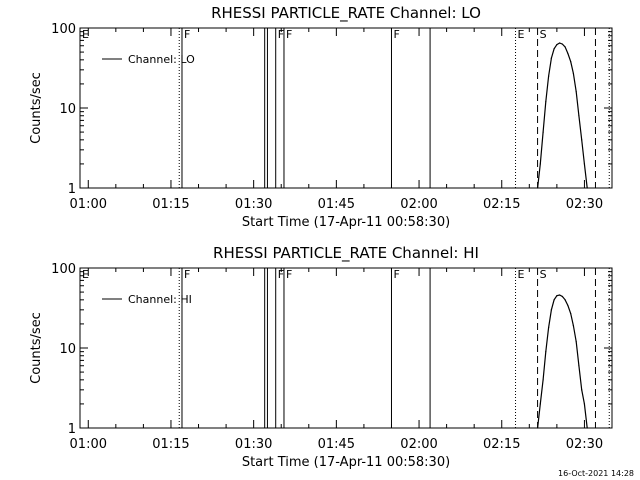 Image resolution: width=640 pixels, height=480 pixels. Describe the element at coordinates (596, 473) in the screenshot. I see `timestamp: 16-Oct-2021 14:28` at that location.